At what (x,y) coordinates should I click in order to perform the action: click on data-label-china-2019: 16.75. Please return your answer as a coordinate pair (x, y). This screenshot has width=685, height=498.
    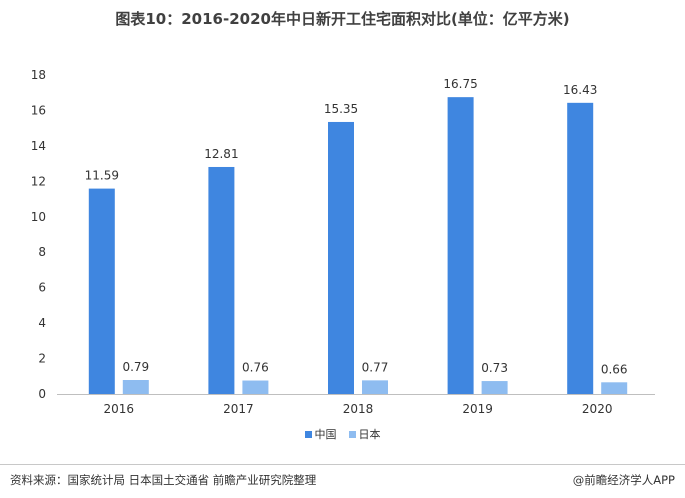
    Looking at the image, I should click on (460, 84).